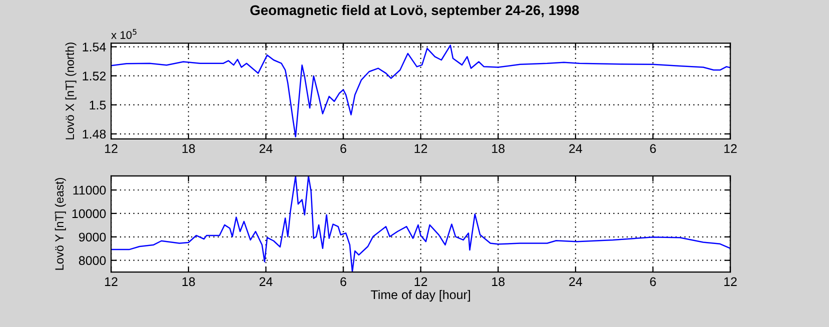 The image size is (829, 327). What do you see at coordinates (123, 33) in the screenshot?
I see `text: x 10$^{5}$` at bounding box center [123, 33].